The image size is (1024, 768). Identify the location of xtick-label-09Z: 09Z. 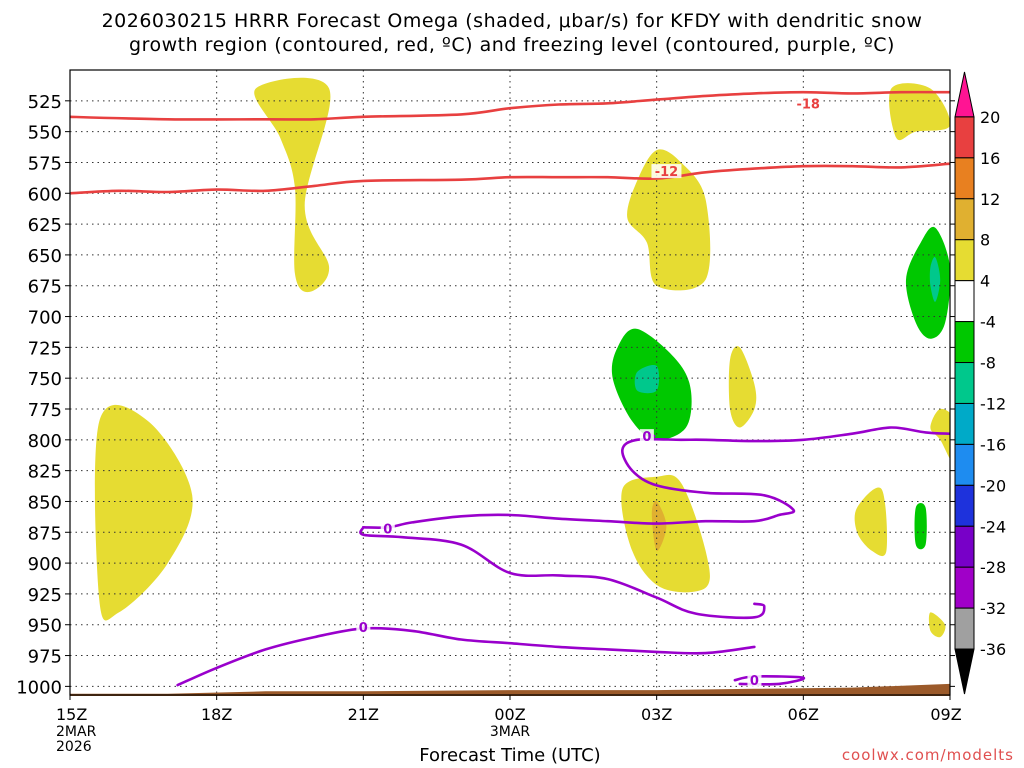
(945, 714).